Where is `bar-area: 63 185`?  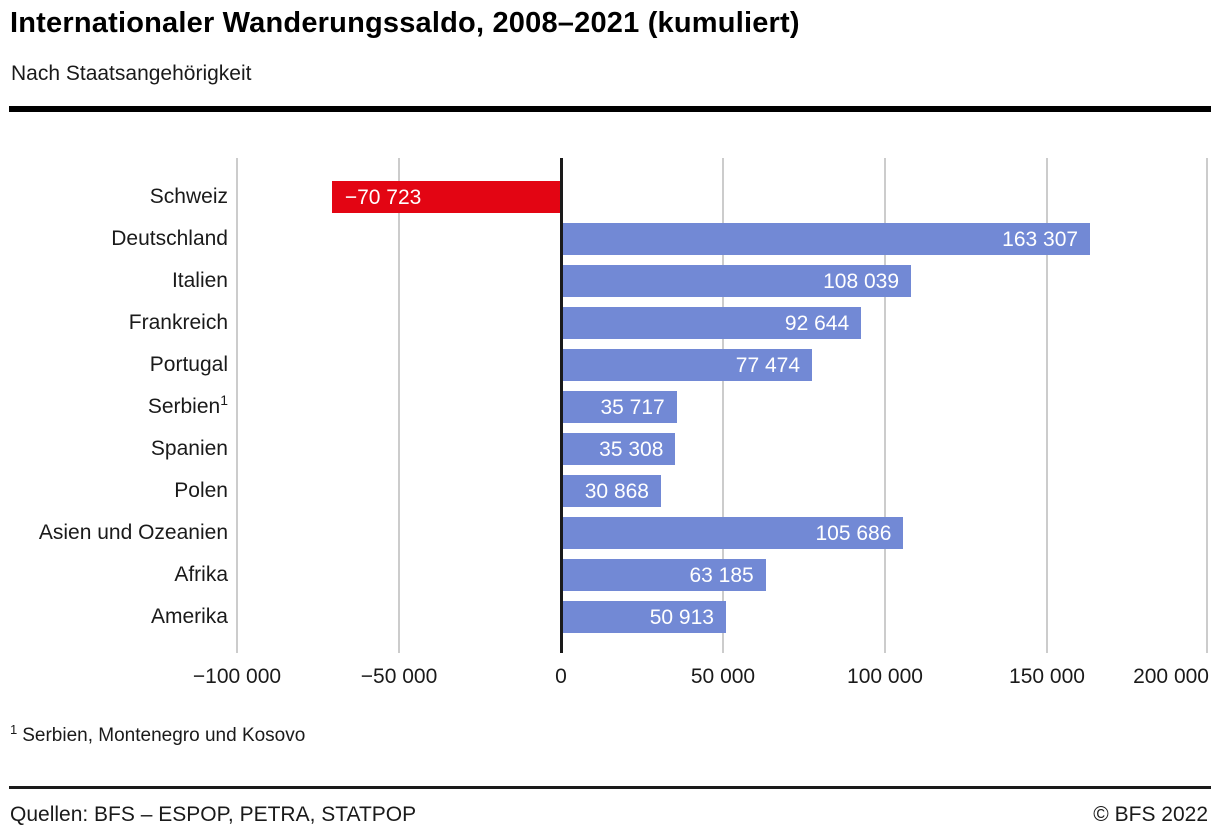
bar-area: 63 185 is located at coordinates (723, 575).